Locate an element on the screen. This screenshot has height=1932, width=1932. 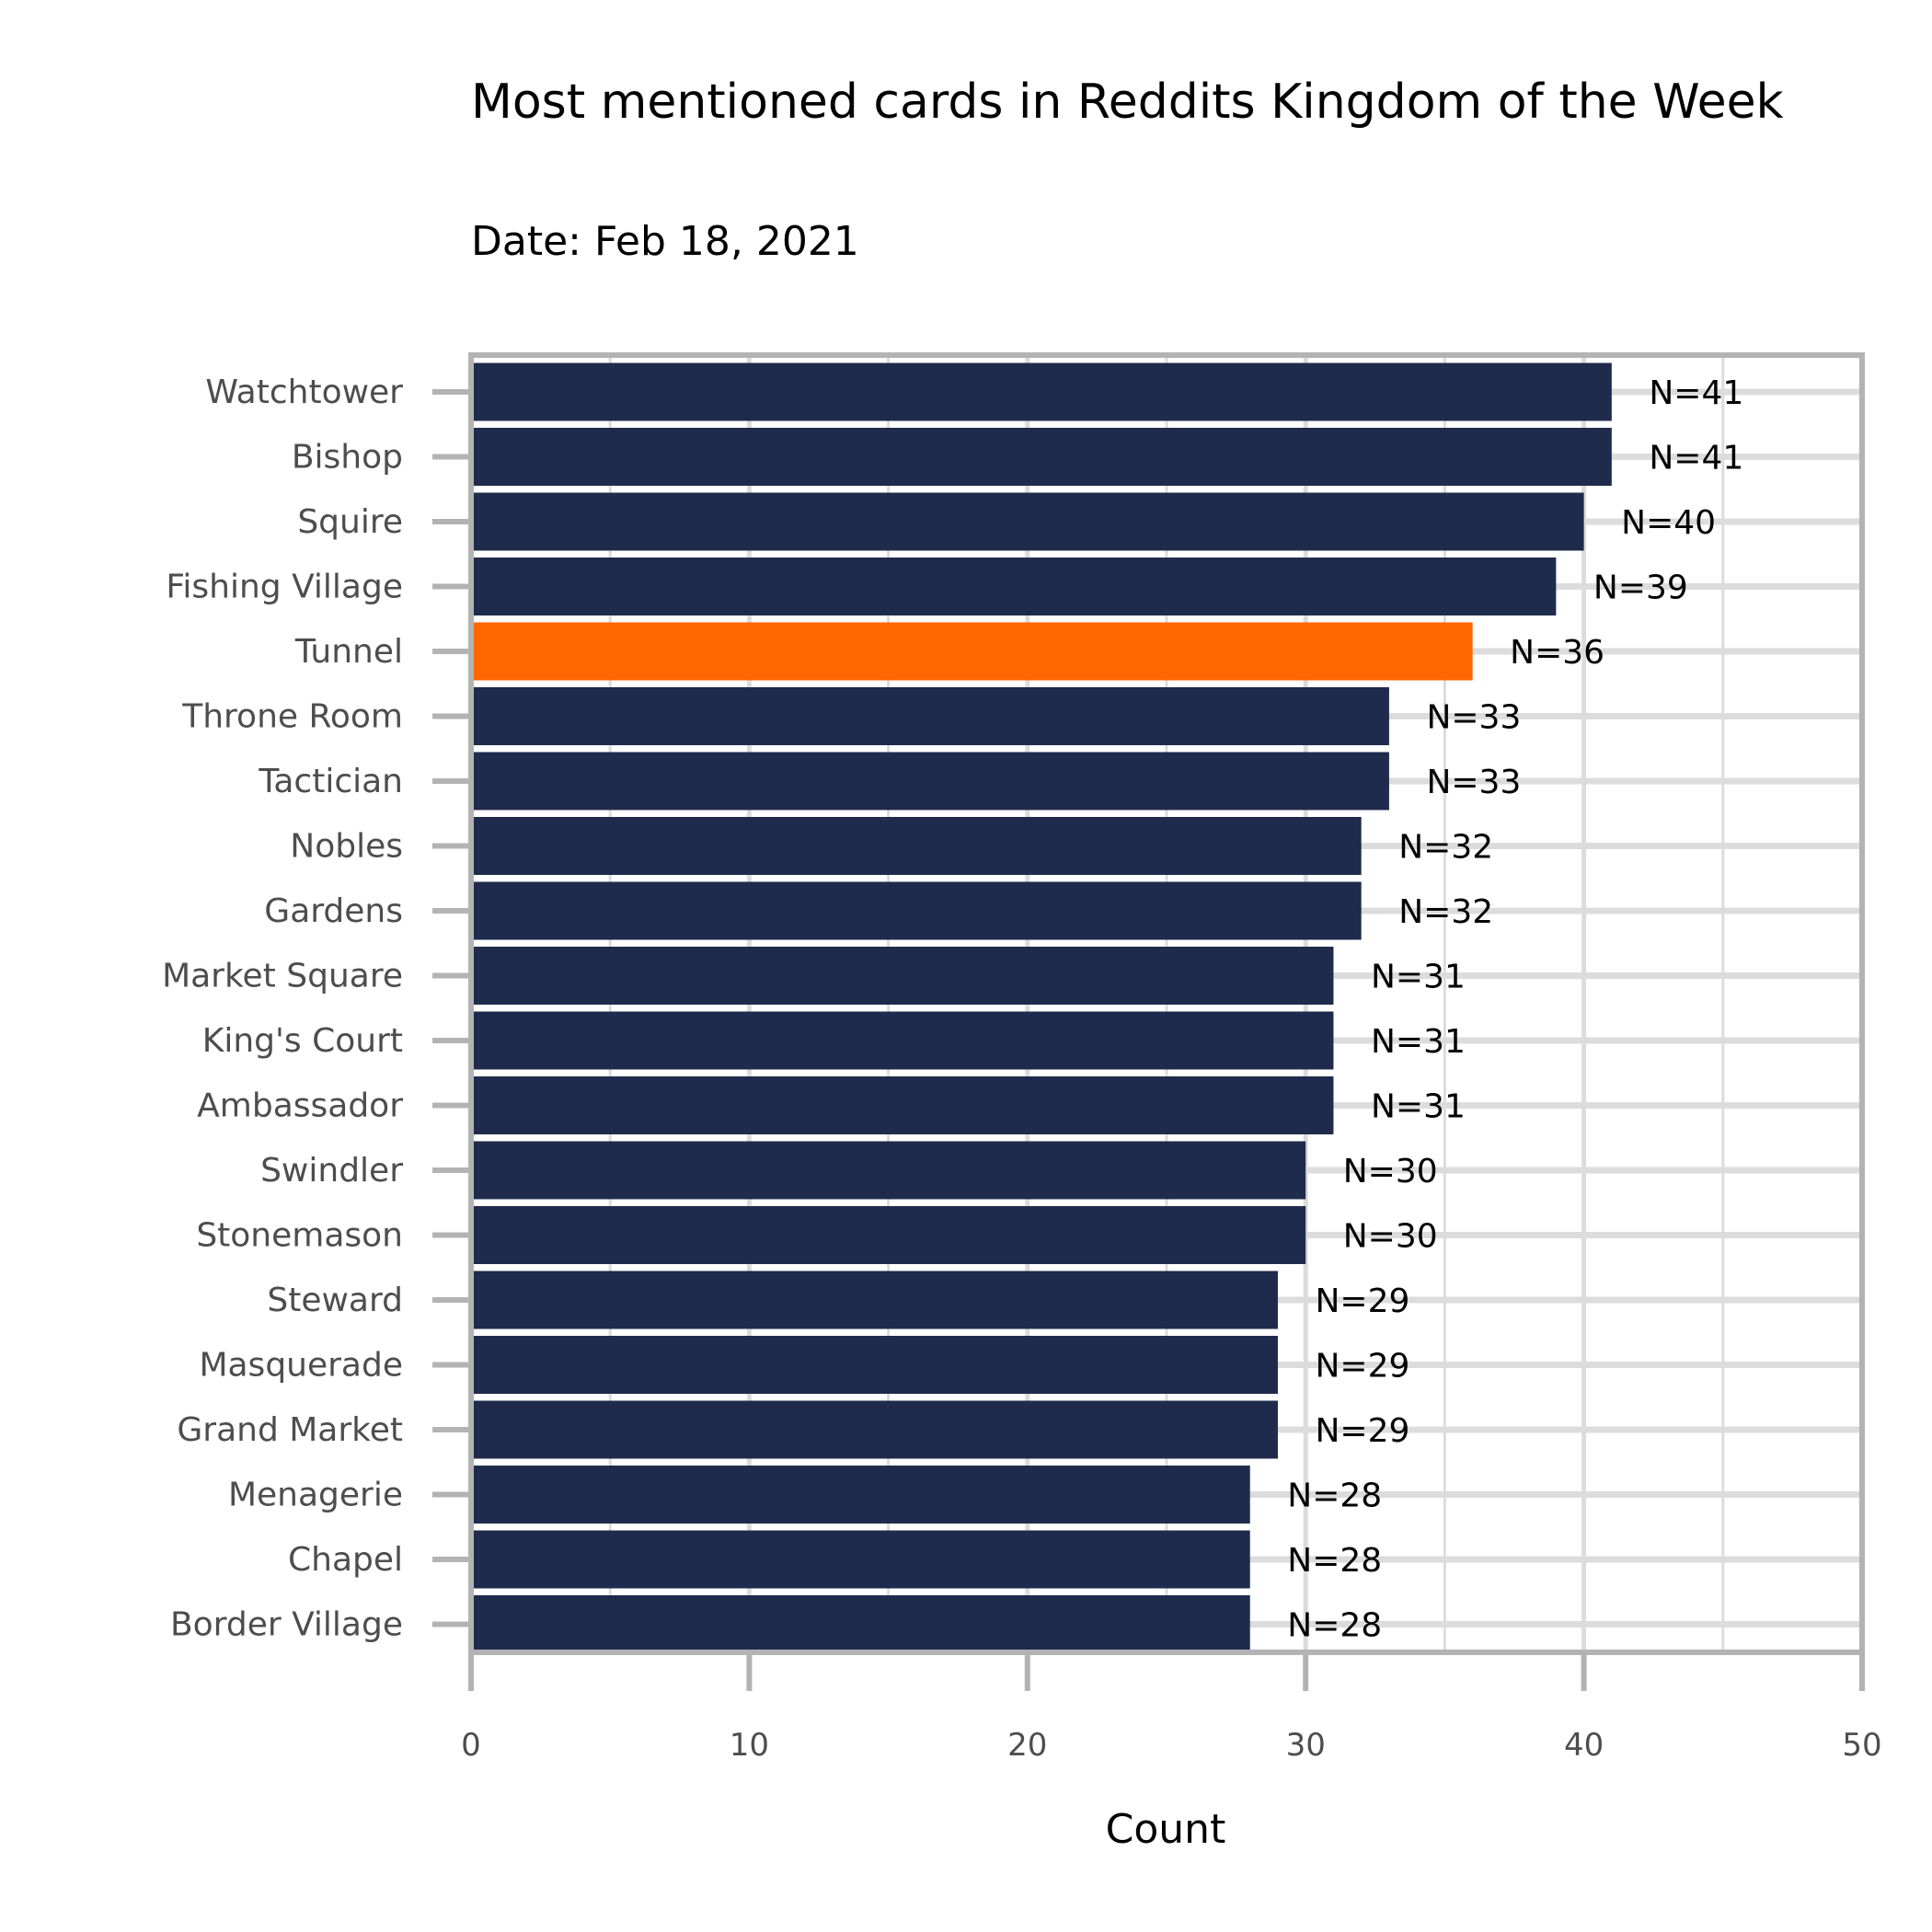
chart-subtitle: Date: Feb 18, 2021 is located at coordinates (665, 241).